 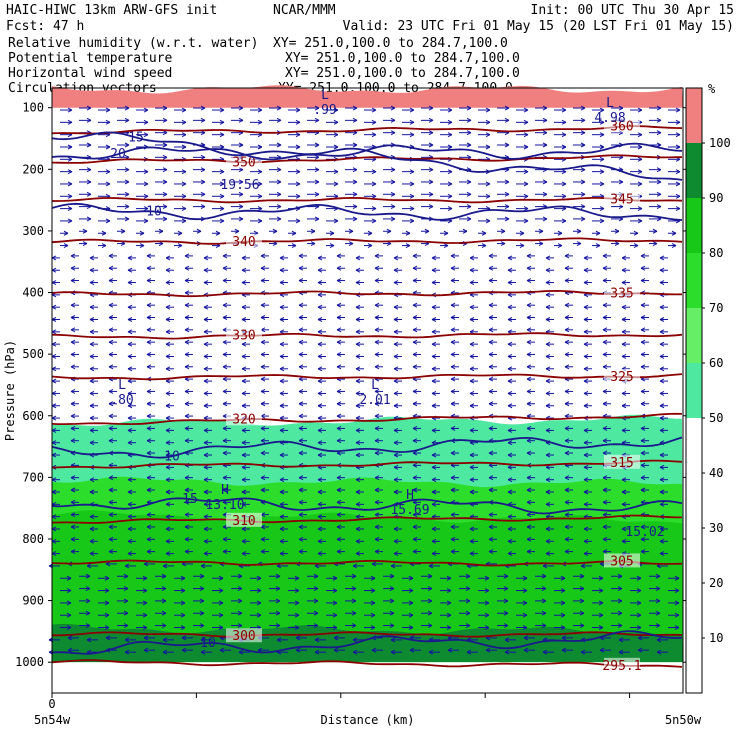 I want to click on extremum-value: .99, so click(x=324, y=110).